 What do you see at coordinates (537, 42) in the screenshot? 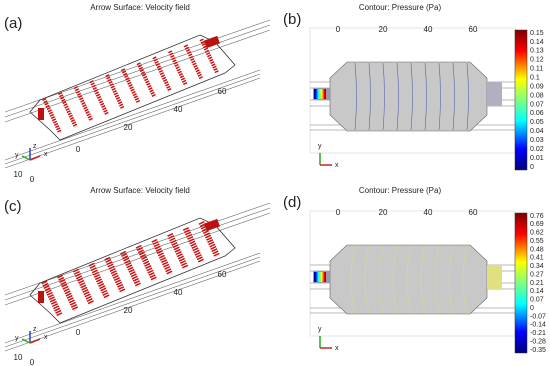
I see `colorbar-label: 0.14` at bounding box center [537, 42].